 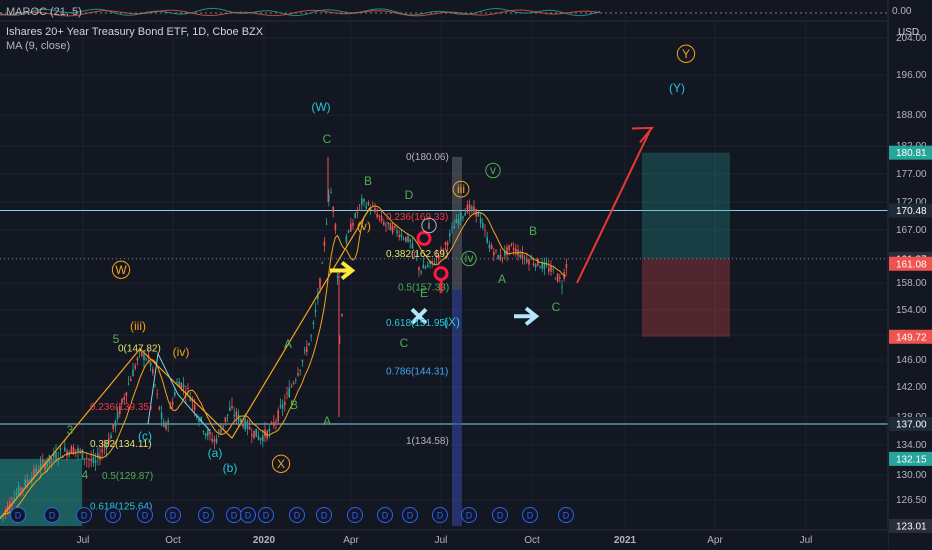 I want to click on wave-label: (W), so click(x=320, y=107).